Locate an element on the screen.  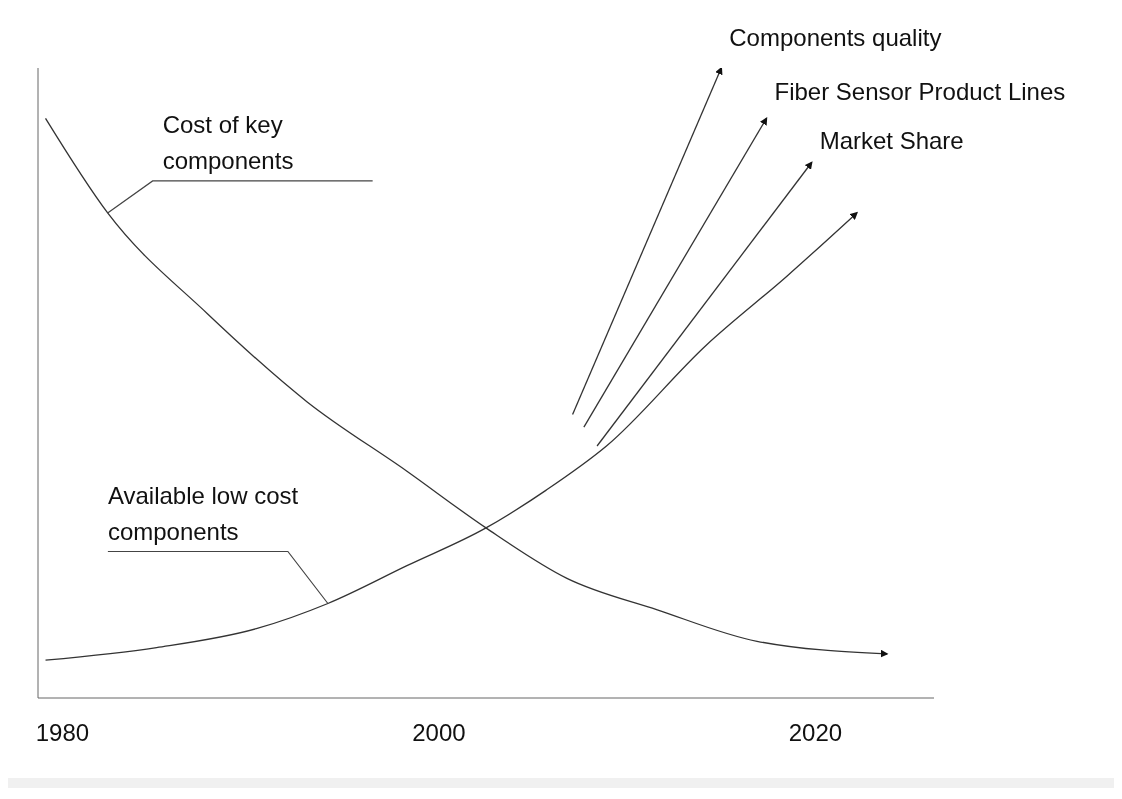
series-label: Market Share is located at coordinates (891, 140).